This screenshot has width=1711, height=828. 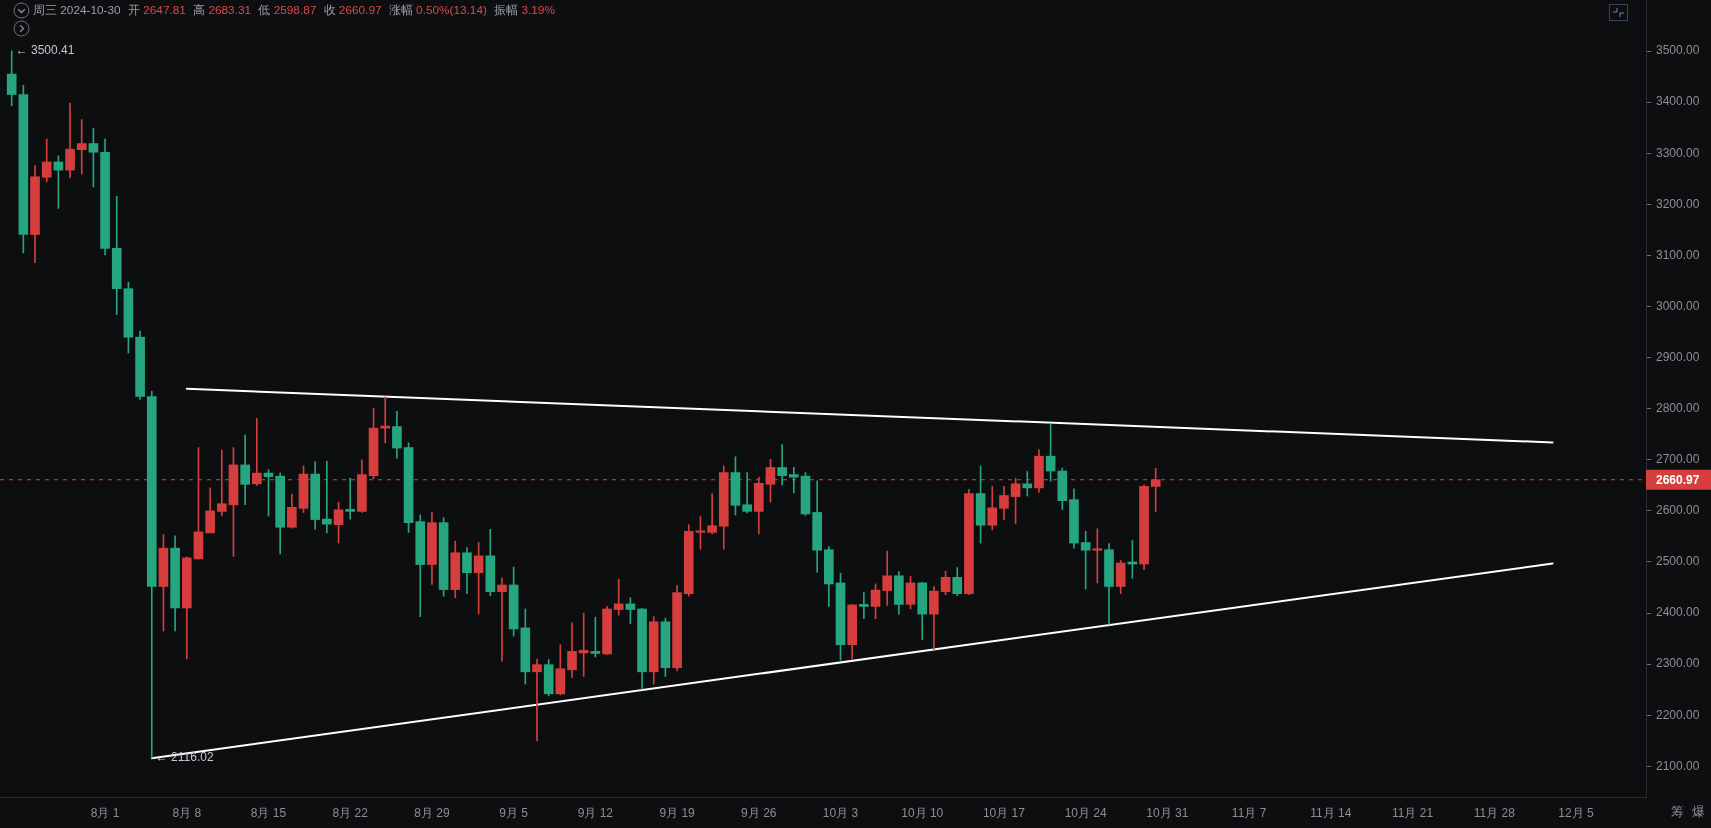 I want to click on x-tick-label: 9月 19, so click(x=677, y=812).